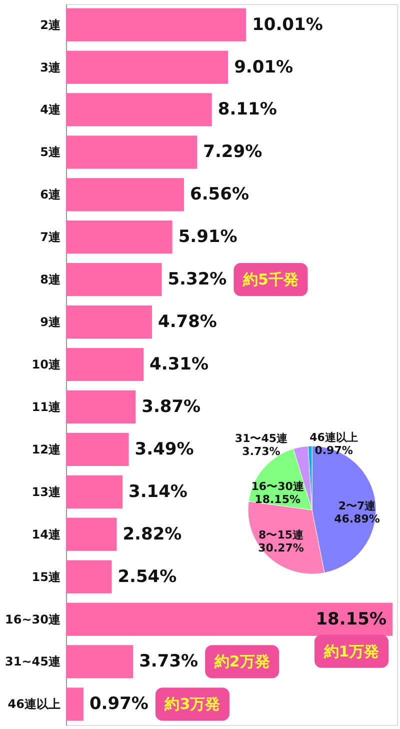  I want to click on data-label: 3.14%, so click(158, 492).